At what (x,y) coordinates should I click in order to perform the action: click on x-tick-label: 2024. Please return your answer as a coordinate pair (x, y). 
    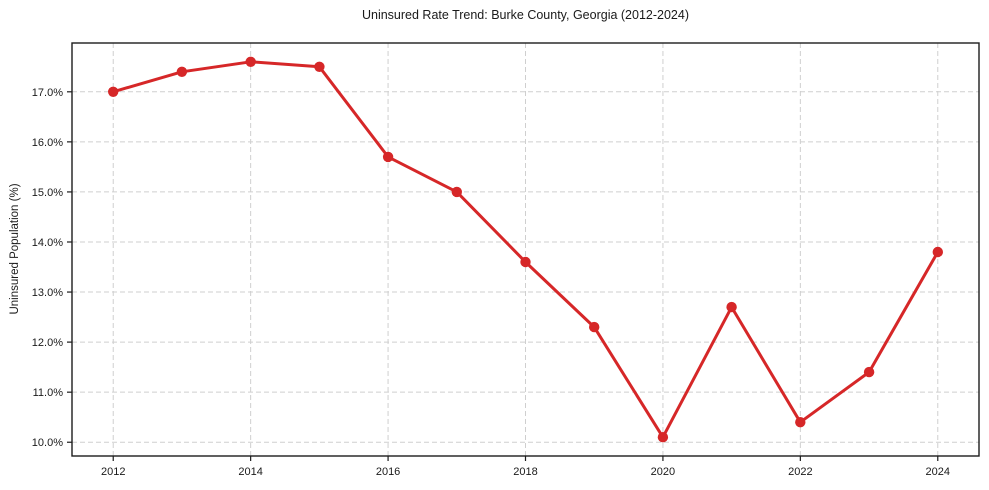
    Looking at the image, I should click on (938, 472).